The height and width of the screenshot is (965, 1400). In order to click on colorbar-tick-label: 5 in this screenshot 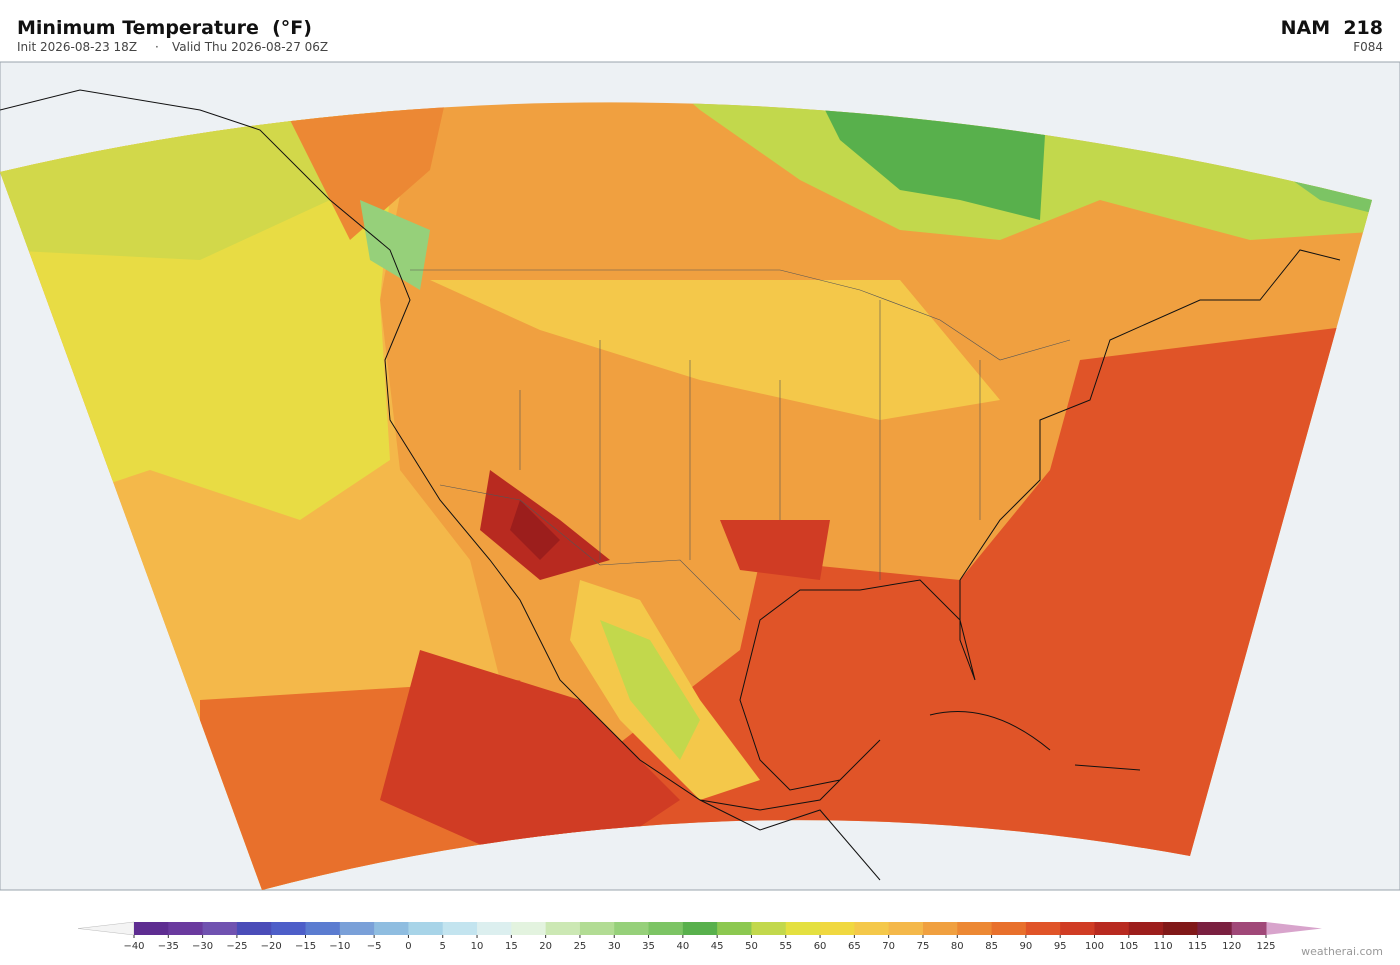, I will do `click(443, 946)`.